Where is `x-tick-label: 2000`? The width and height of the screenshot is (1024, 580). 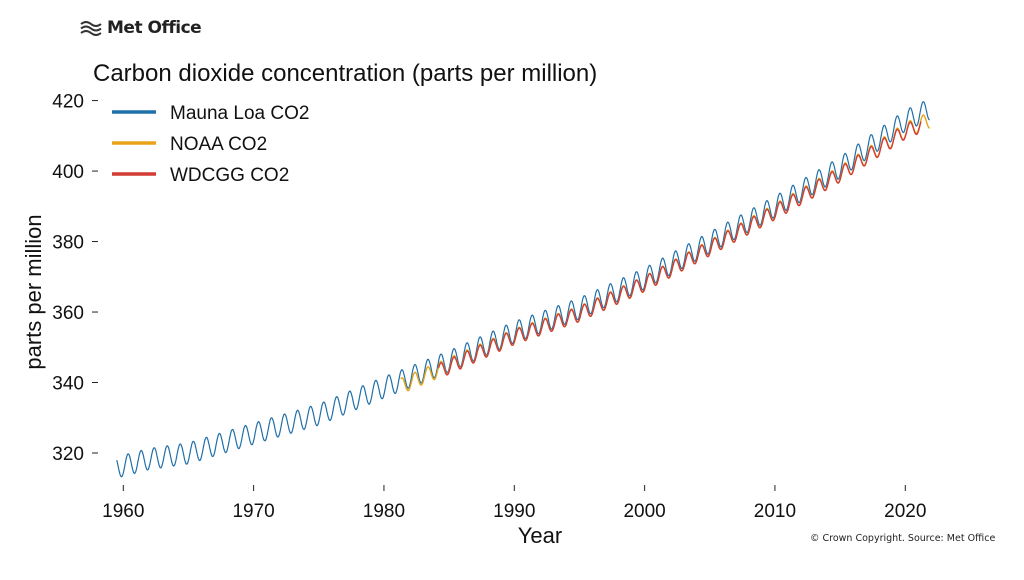 x-tick-label: 2000 is located at coordinates (644, 511).